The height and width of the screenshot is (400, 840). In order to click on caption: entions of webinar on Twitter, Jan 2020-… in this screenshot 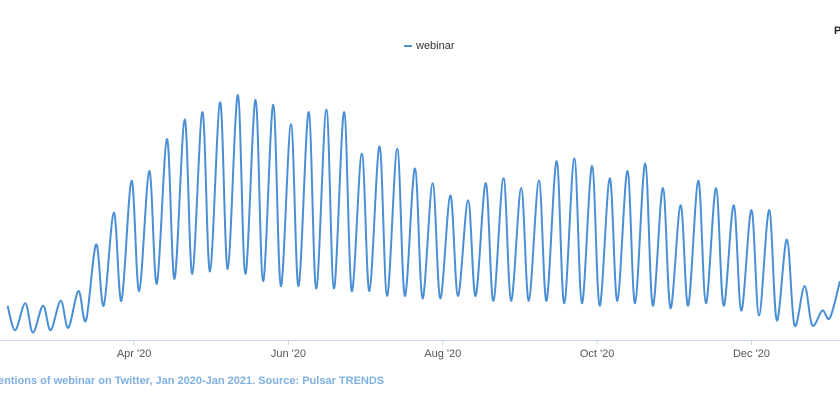, I will do `click(192, 381)`.